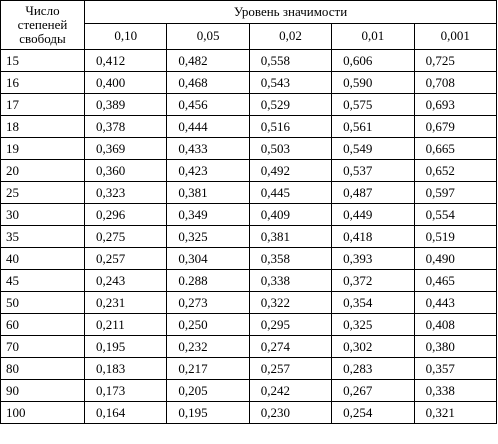  Describe the element at coordinates (125, 36) in the screenshot. I see `level-header-cell: 0,10` at that location.